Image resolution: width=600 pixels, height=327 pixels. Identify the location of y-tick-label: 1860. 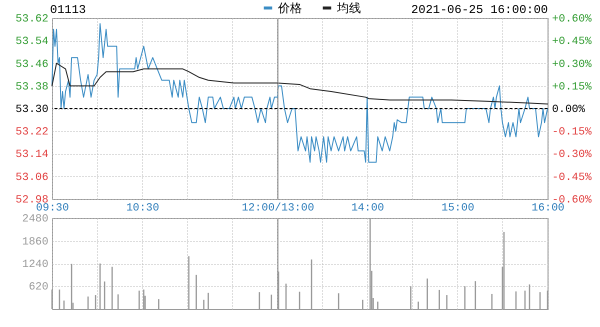
(35, 242).